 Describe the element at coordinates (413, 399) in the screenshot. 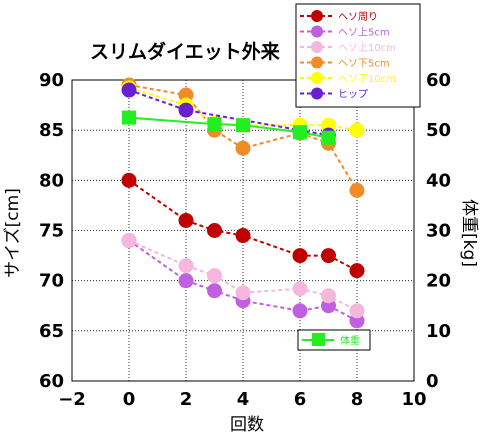

I see `x-tick-label: 10` at that location.